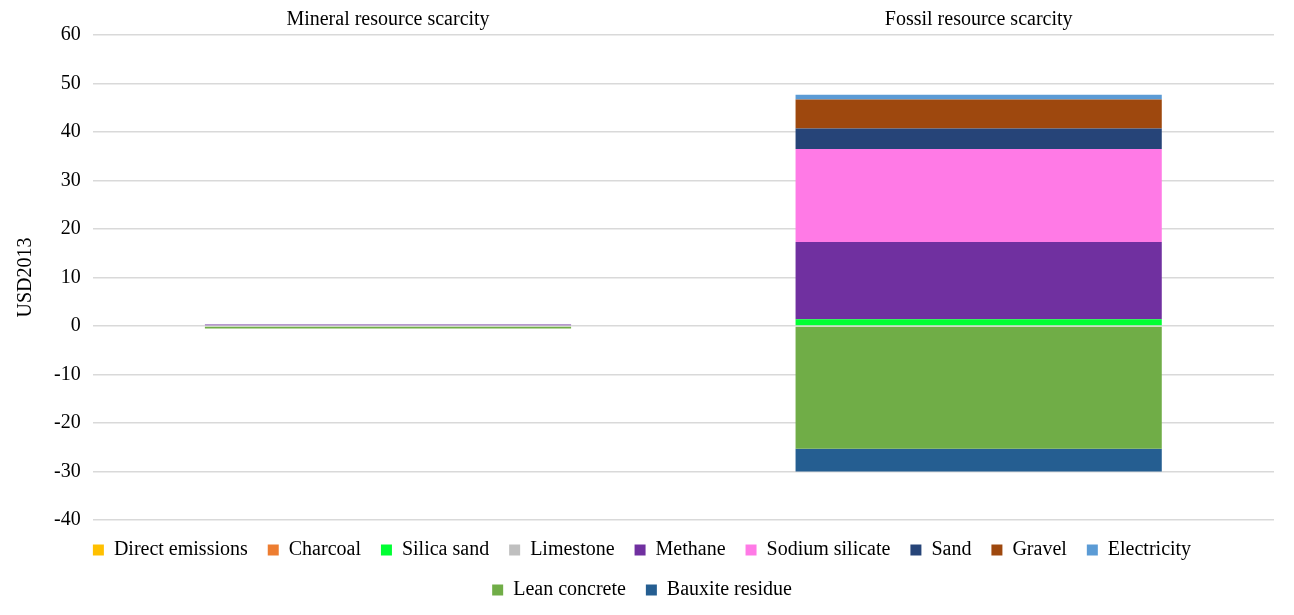 The image size is (1294, 615). I want to click on legend-label: Bauxite residue, so click(729, 588).